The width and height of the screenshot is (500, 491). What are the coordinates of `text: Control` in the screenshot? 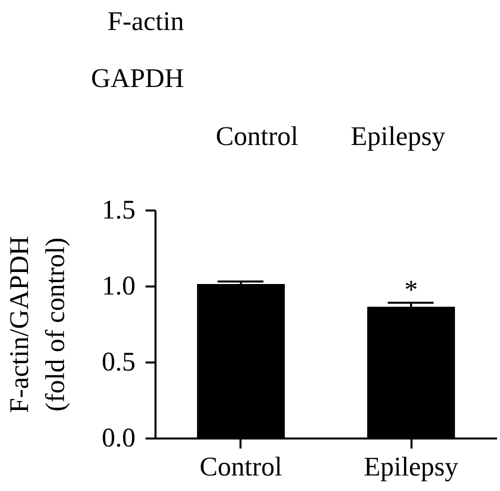 It's located at (257, 136).